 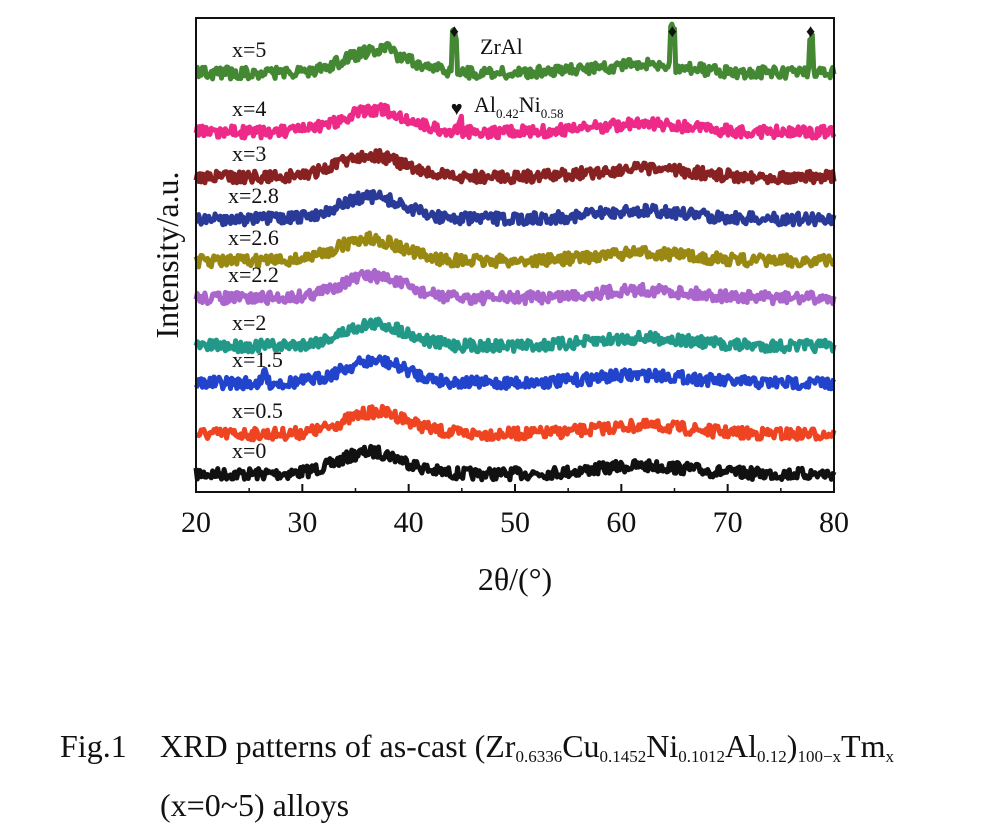 What do you see at coordinates (515, 579) in the screenshot?
I see `x-axis-label: 2θ/(°)` at bounding box center [515, 579].